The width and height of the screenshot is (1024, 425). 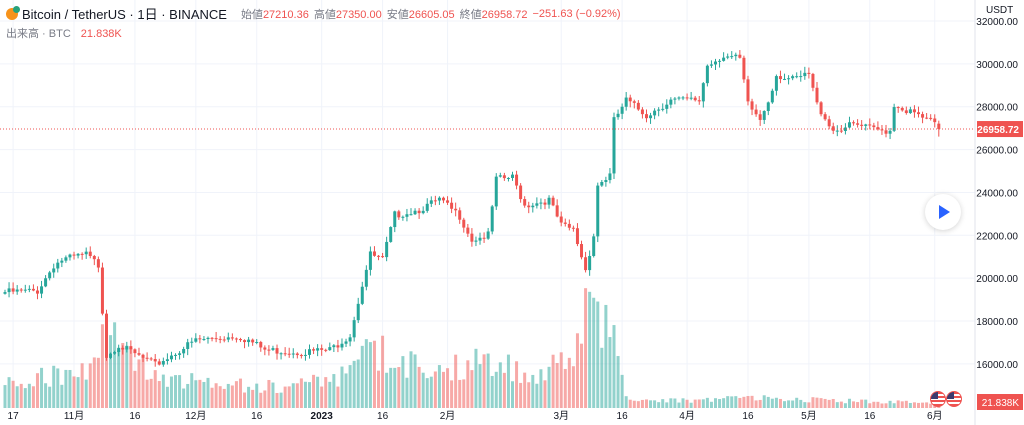 I want to click on price-tick-label: 28000.00, so click(x=997, y=108).